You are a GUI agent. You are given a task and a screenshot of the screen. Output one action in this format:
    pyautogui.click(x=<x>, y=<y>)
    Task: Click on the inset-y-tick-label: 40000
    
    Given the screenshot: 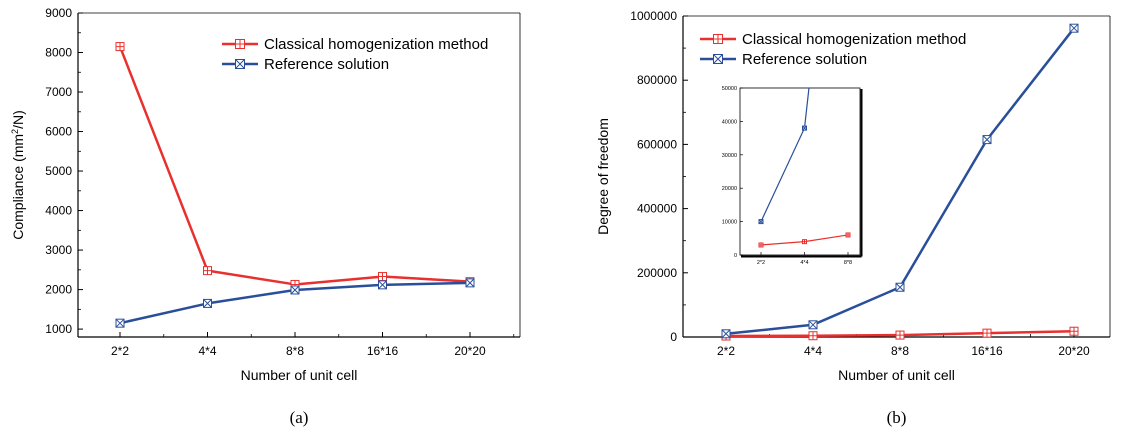 What is the action you would take?
    pyautogui.click(x=729, y=122)
    